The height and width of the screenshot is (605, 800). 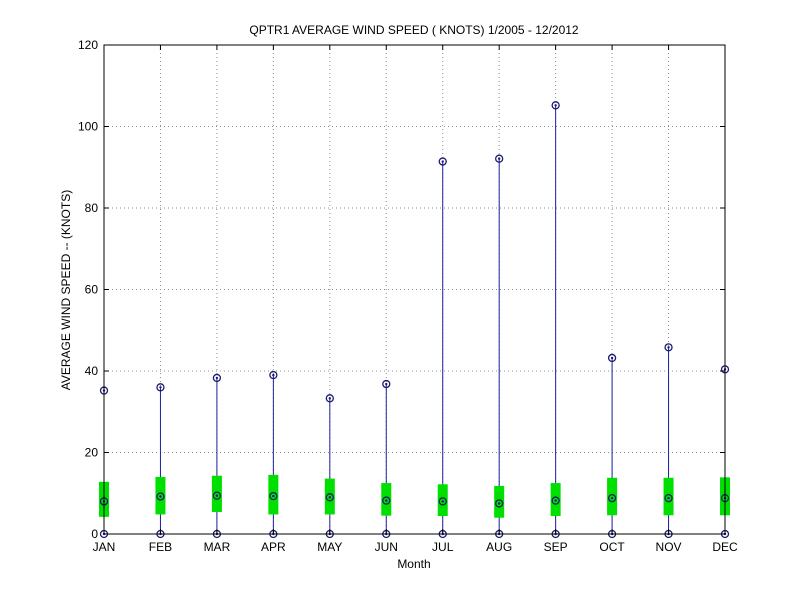 I want to click on x-tick-label: MAR, so click(x=217, y=547).